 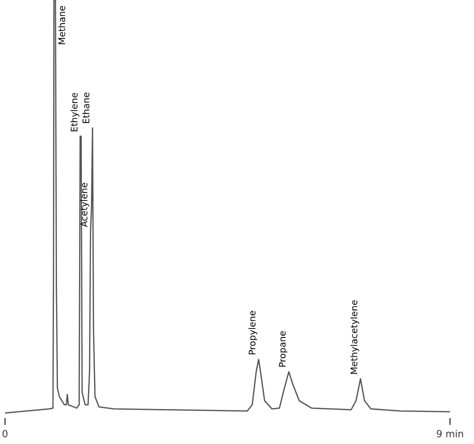 What do you see at coordinates (5, 434) in the screenshot?
I see `x-tick-label: 0` at bounding box center [5, 434].